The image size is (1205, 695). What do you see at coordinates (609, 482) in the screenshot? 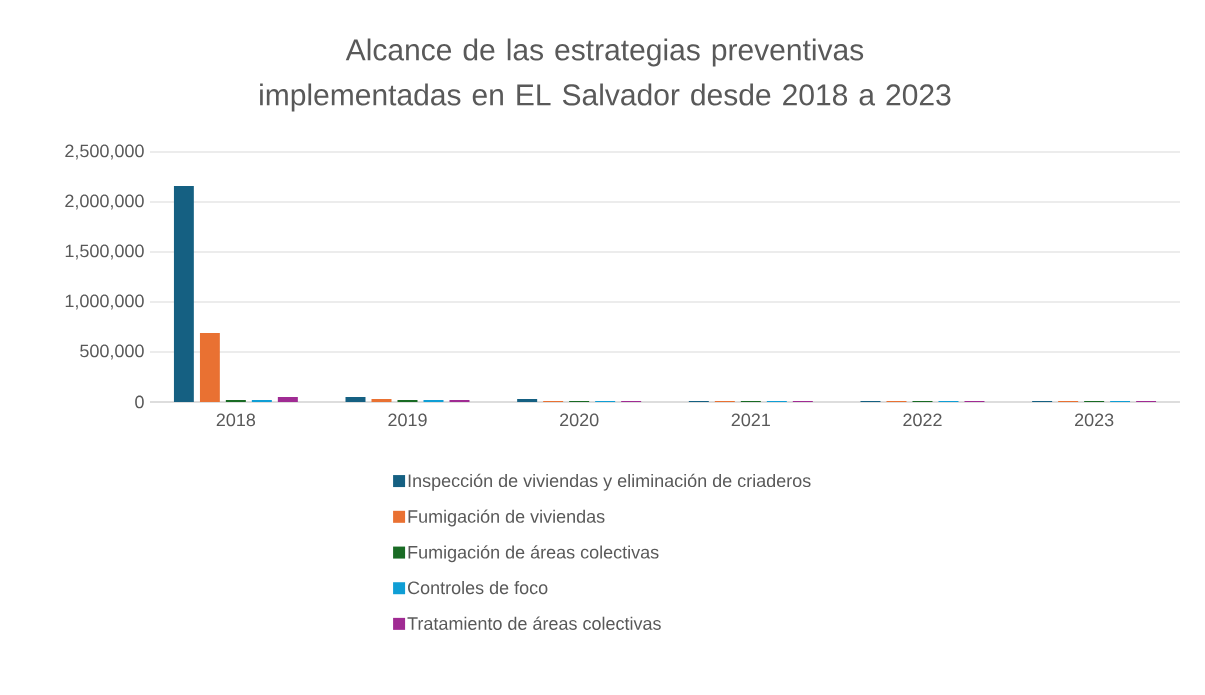
I see `legend-label: Inspección de viviendas y eliminación de criaderos` at bounding box center [609, 482].